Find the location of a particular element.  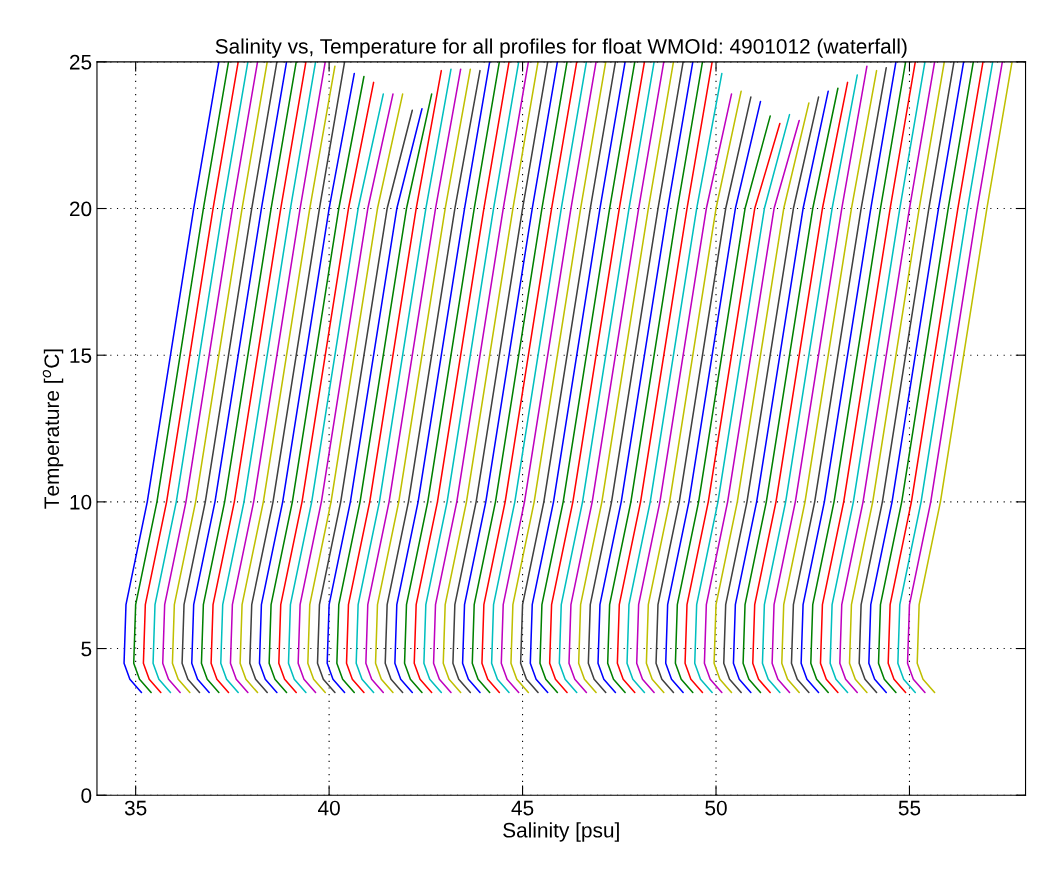

chart-title: Salinity vs, Temperature for all profiles for float WMOId: 4901012 (waterfall) is located at coordinates (561, 48).